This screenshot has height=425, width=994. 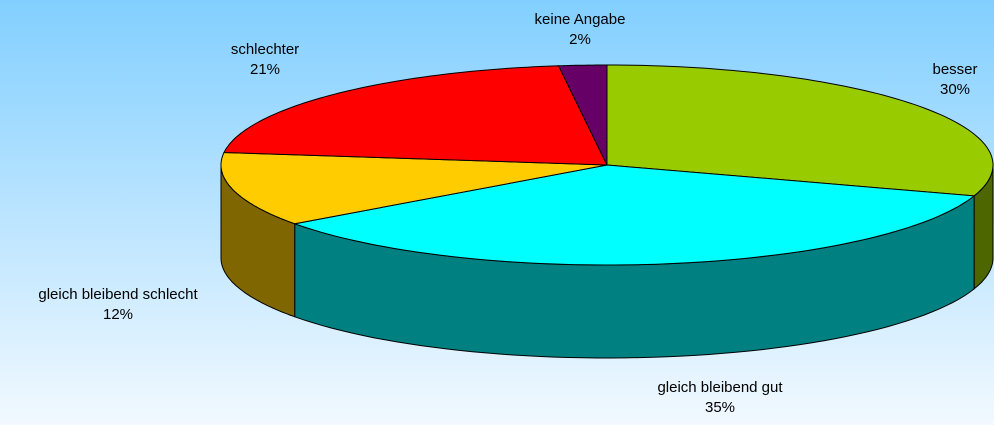 What do you see at coordinates (954, 69) in the screenshot?
I see `slice-label: besser` at bounding box center [954, 69].